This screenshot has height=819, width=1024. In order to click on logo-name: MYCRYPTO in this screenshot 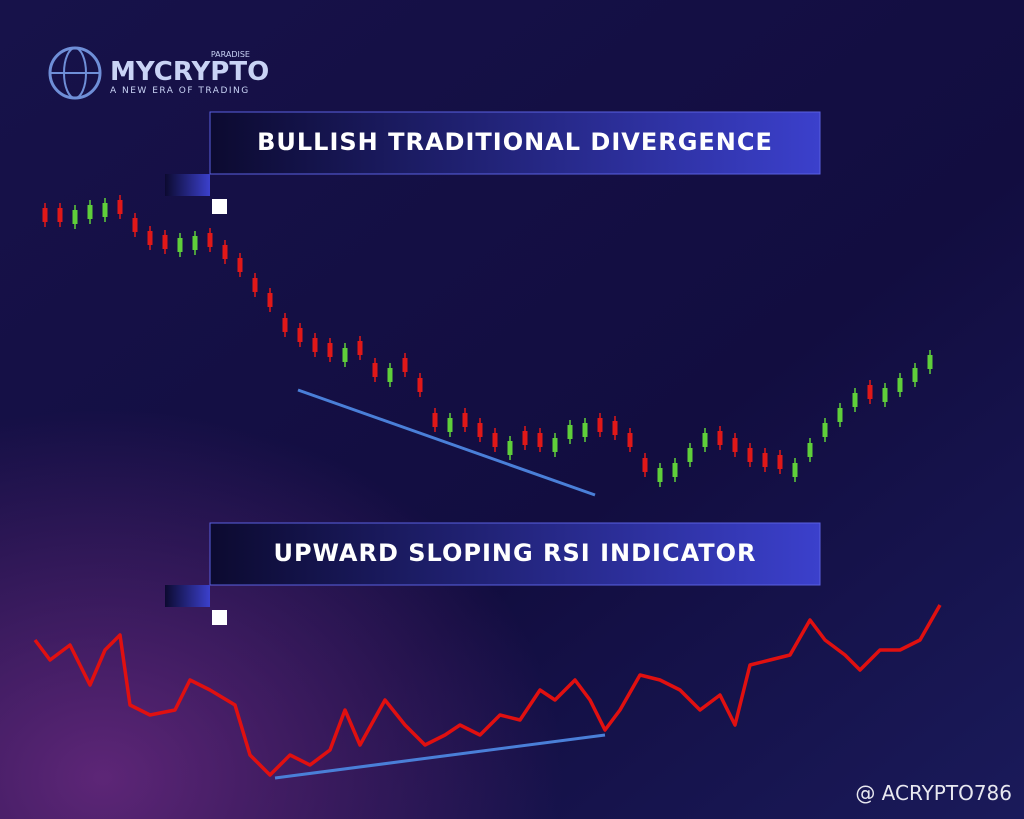, I will do `click(189, 72)`.